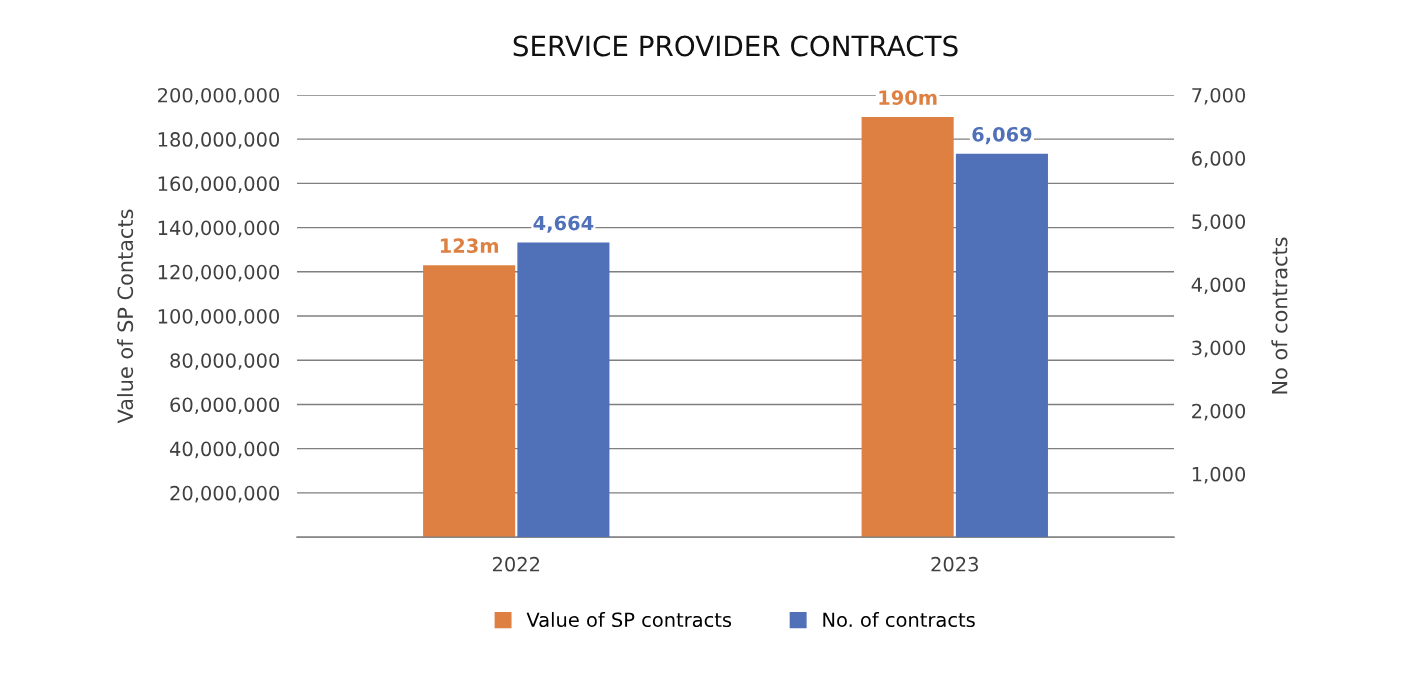 This screenshot has height=693, width=1401. I want to click on chart-title: SERVICE PROVIDER CONTRACTS, so click(735, 46).